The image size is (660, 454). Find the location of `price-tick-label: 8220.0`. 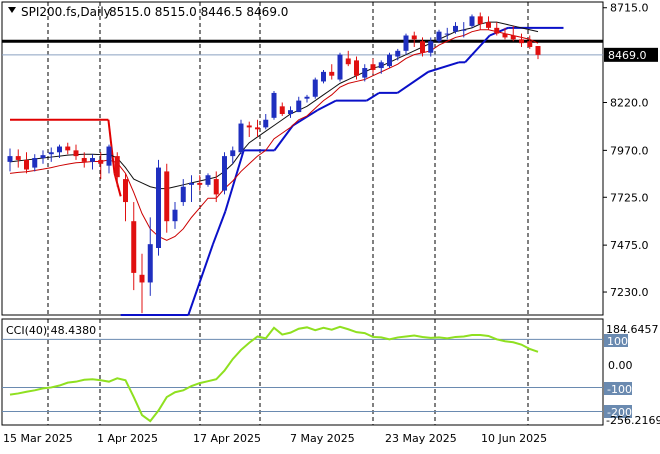

price-tick-label: 8220.0 is located at coordinates (629, 103).